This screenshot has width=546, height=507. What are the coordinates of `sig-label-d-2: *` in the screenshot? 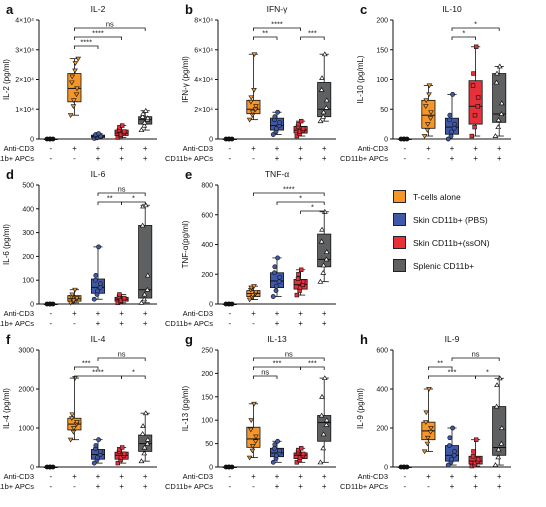 It's located at (133, 198).